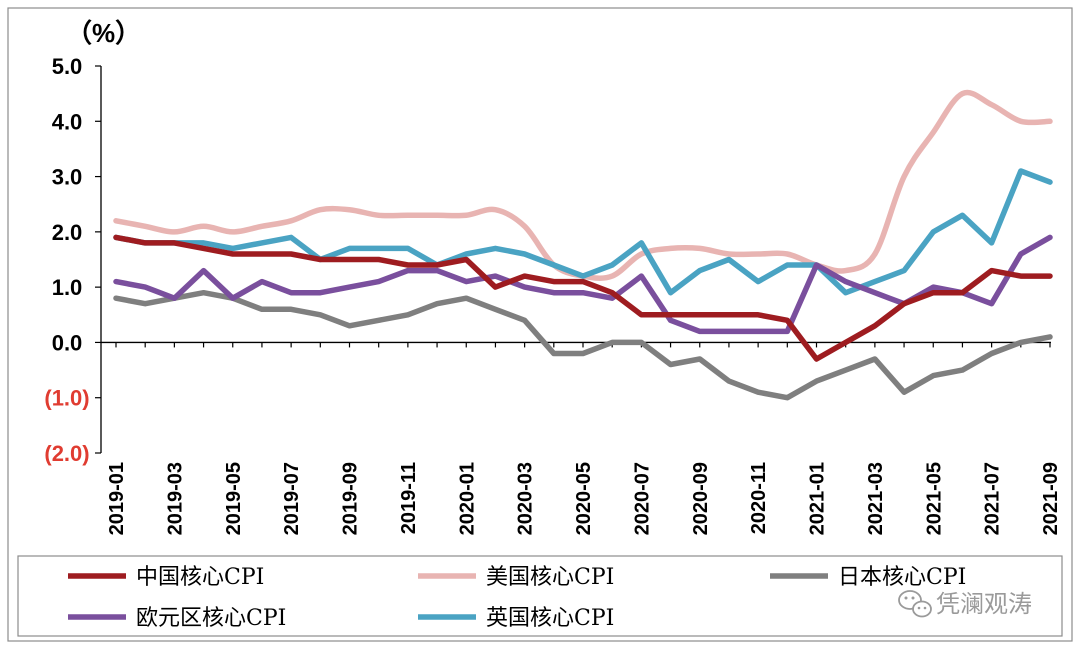 The height and width of the screenshot is (649, 1080). What do you see at coordinates (292, 498) in the screenshot?
I see `x-tick-label: 2019-07` at bounding box center [292, 498].